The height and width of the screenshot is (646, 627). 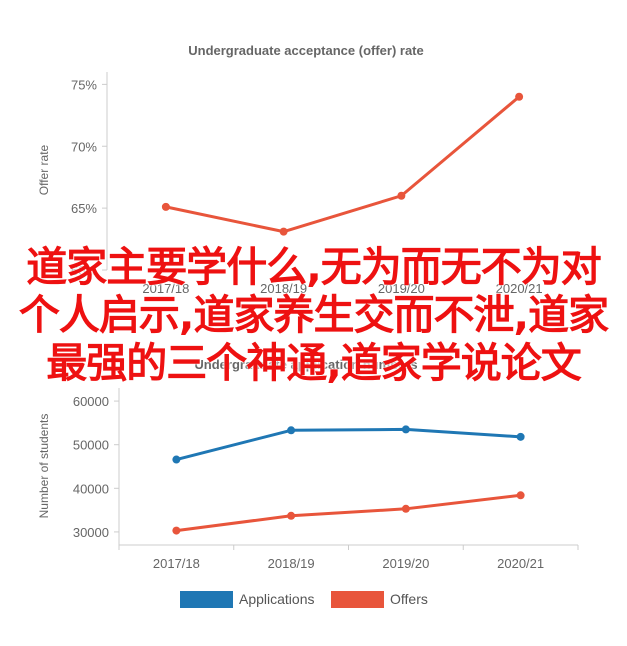 I want to click on chart-2-y-tick-label: 30000, so click(x=91, y=532).